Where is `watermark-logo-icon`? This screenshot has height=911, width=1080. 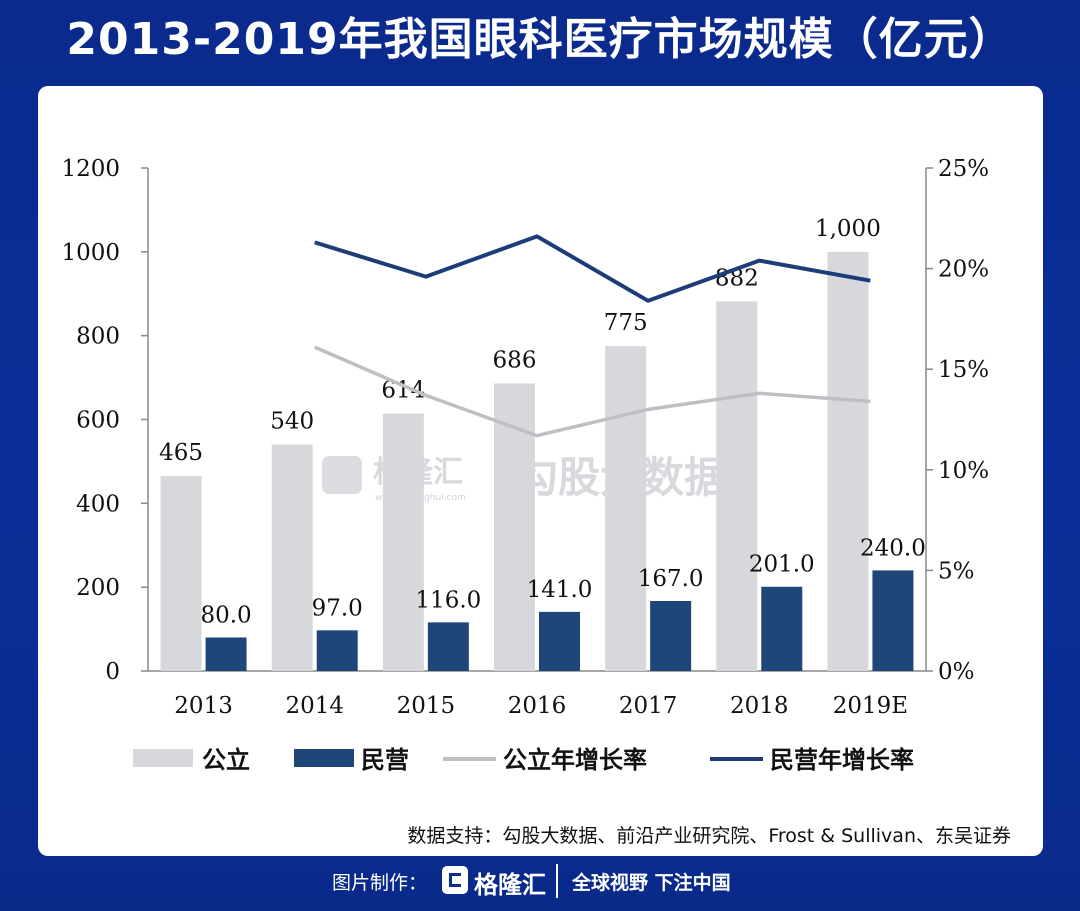 watermark-logo-icon is located at coordinates (342, 475).